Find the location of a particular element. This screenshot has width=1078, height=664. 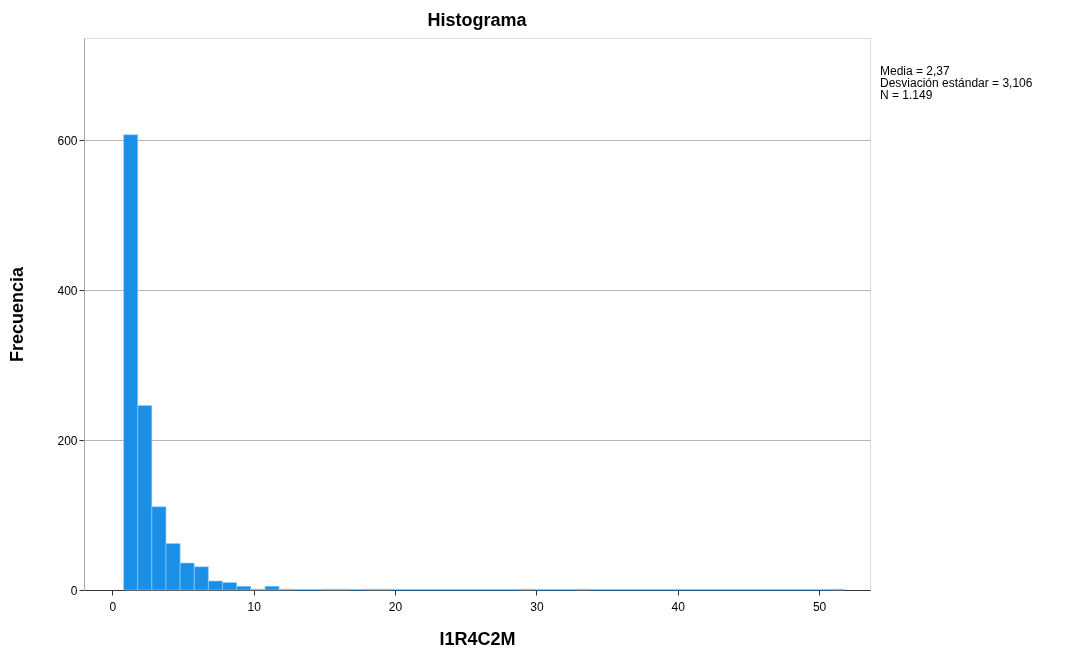

y-tick-label: 0 is located at coordinates (74, 590).